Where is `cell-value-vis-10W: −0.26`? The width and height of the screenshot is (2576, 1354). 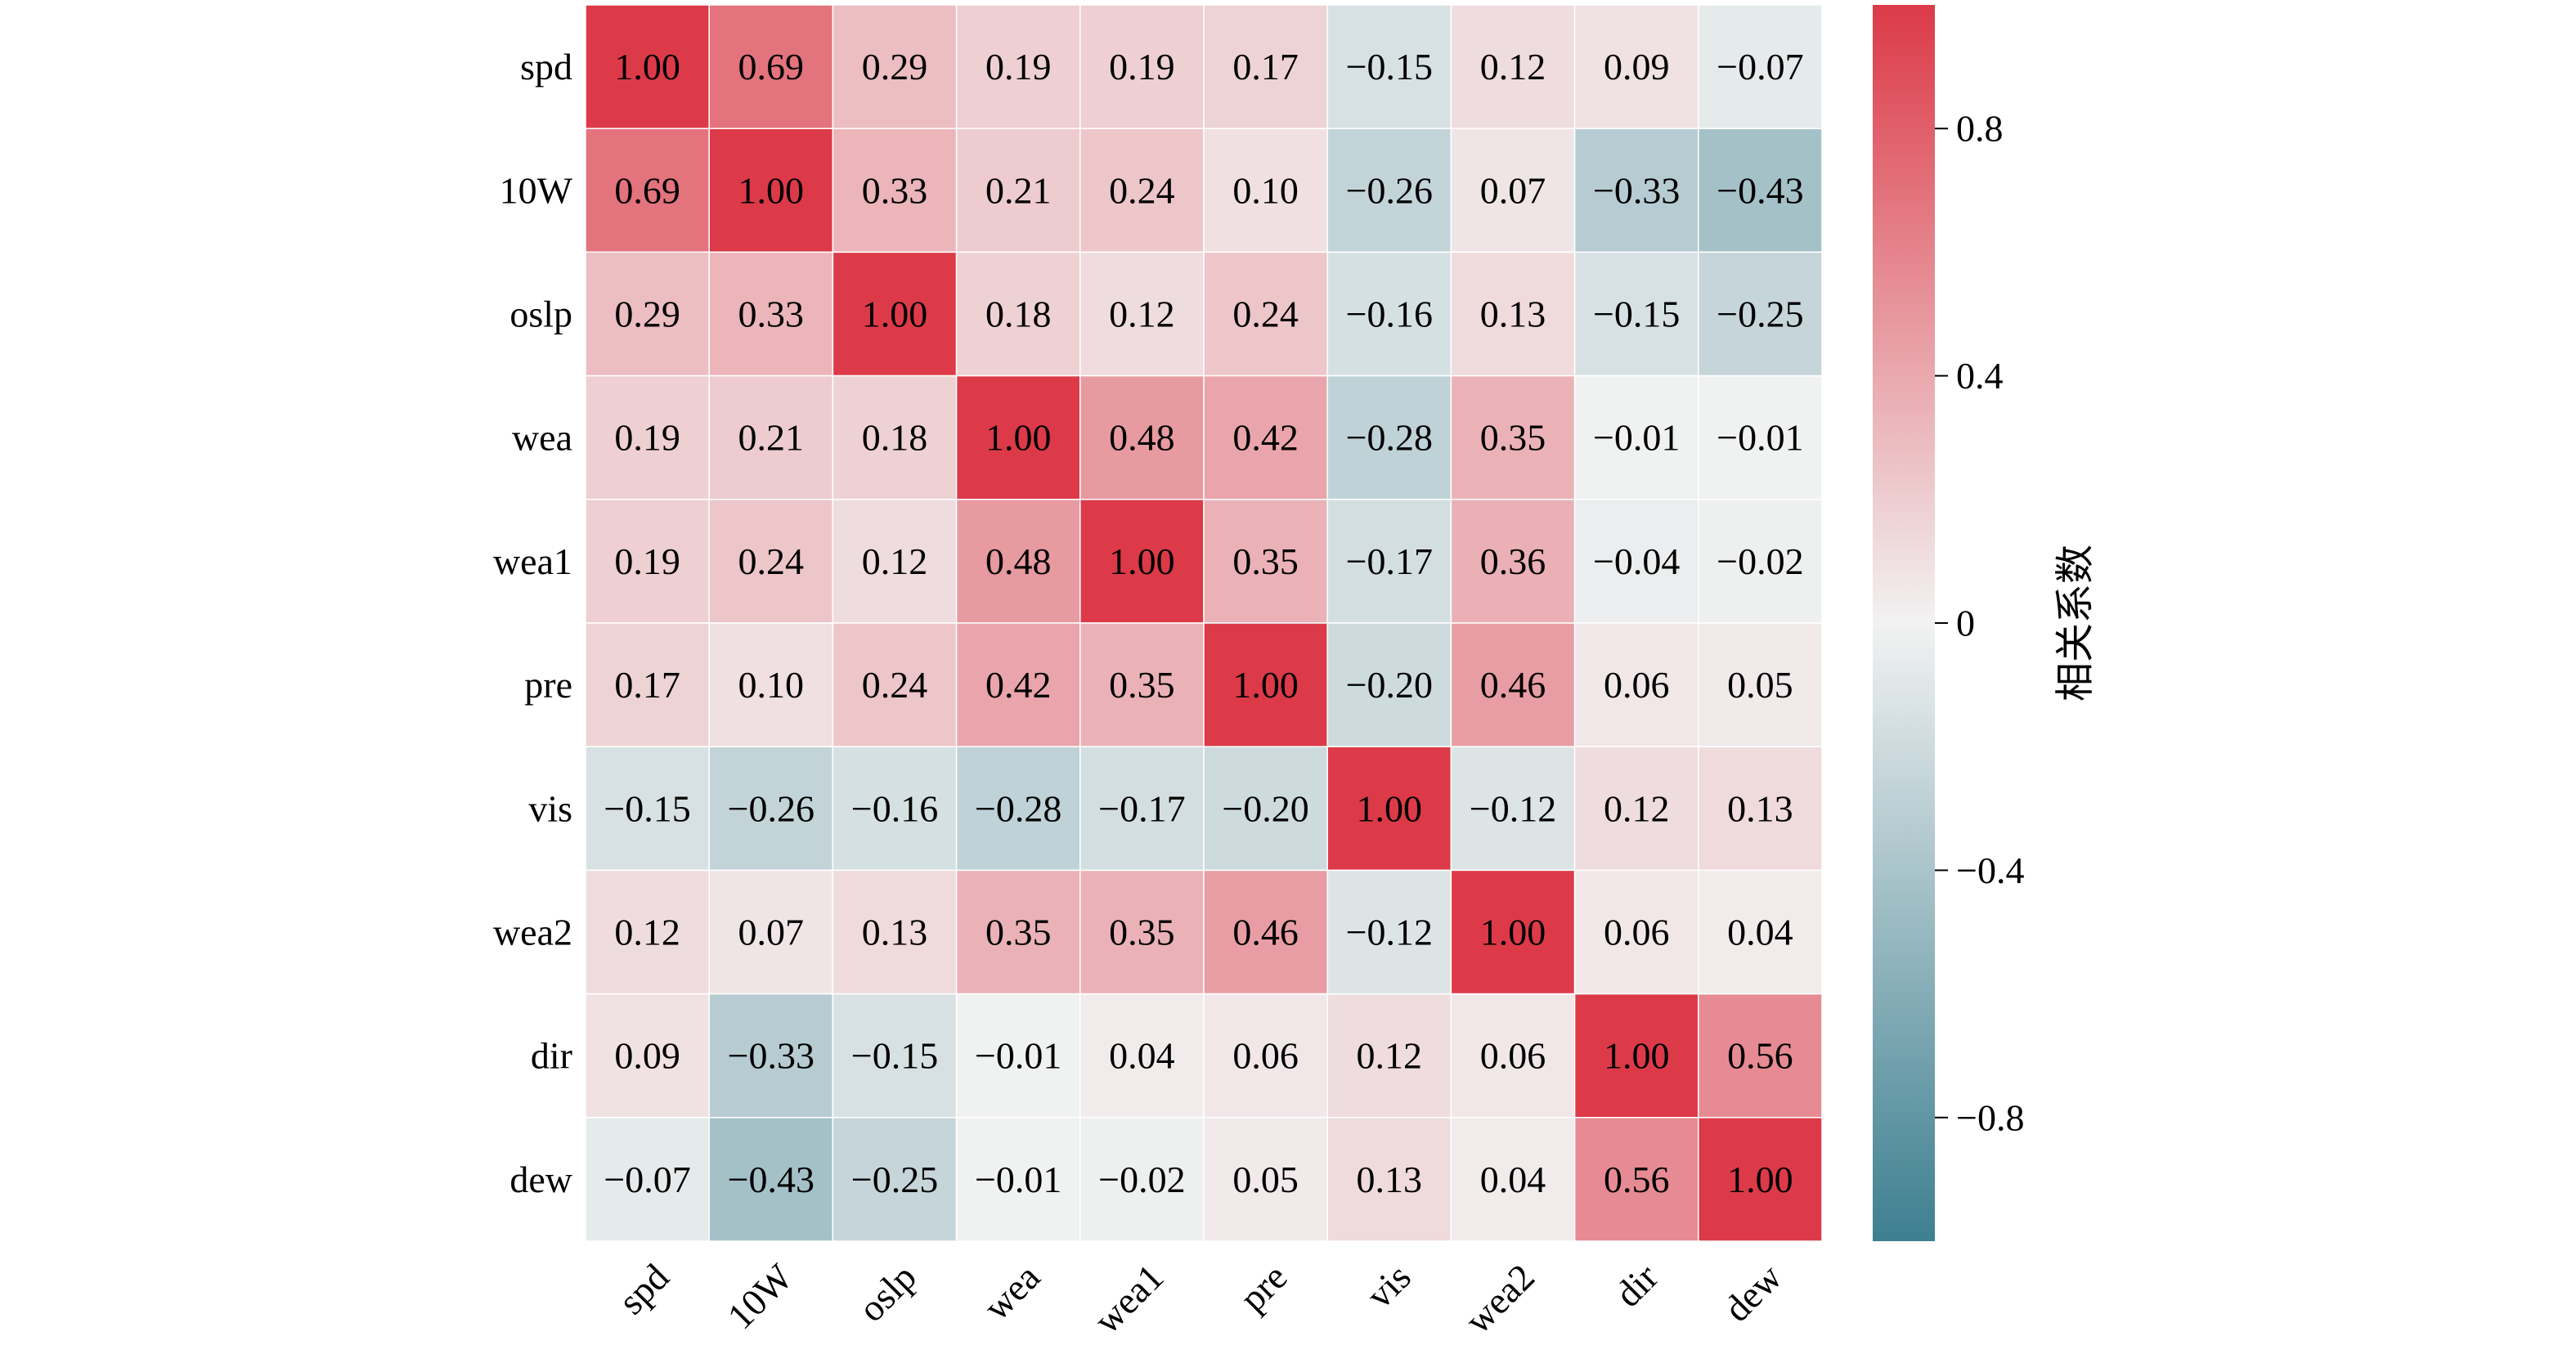
cell-value-vis-10W: −0.26 is located at coordinates (771, 808).